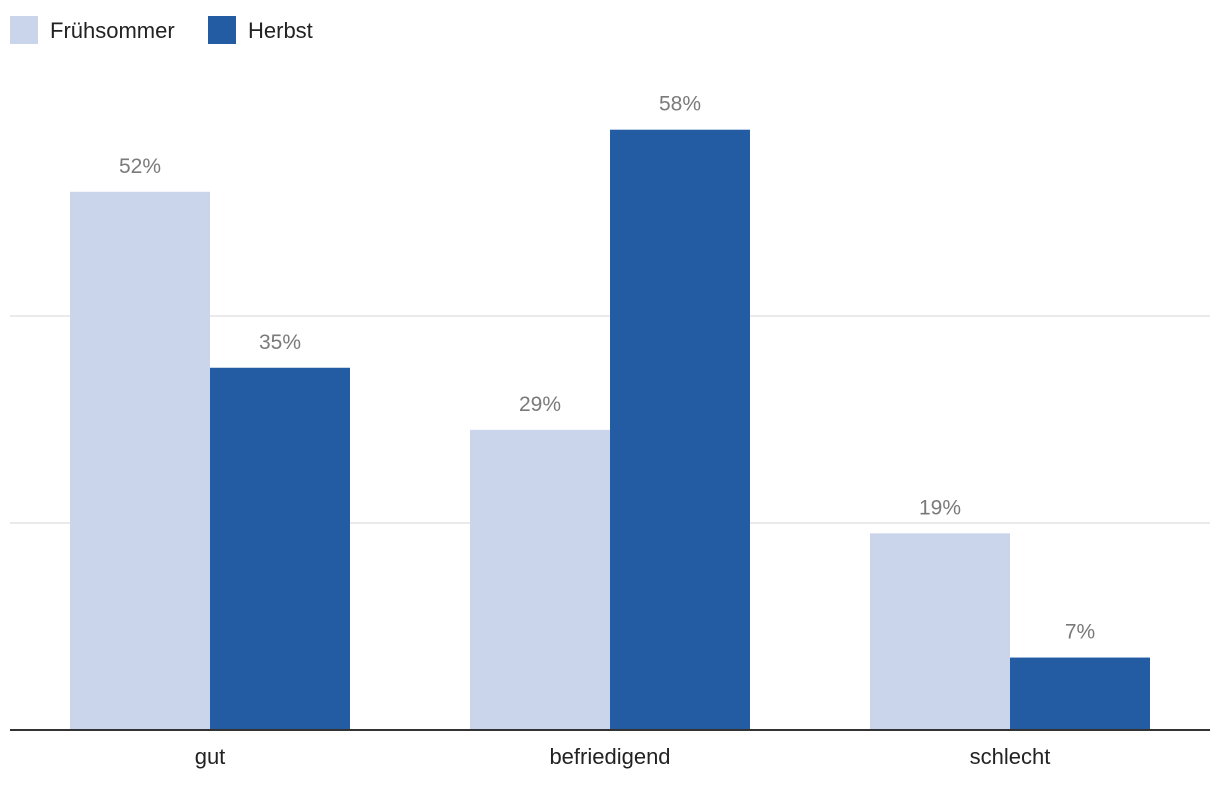  Describe the element at coordinates (1010, 756) in the screenshot. I see `category-label-schlecht: schlecht` at that location.